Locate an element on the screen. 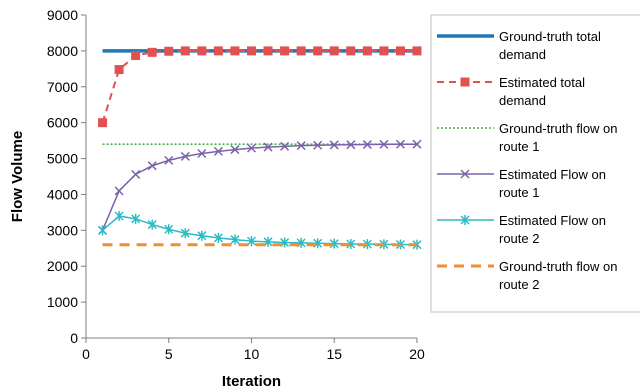  legend-label: Estimated total is located at coordinates (542, 82).